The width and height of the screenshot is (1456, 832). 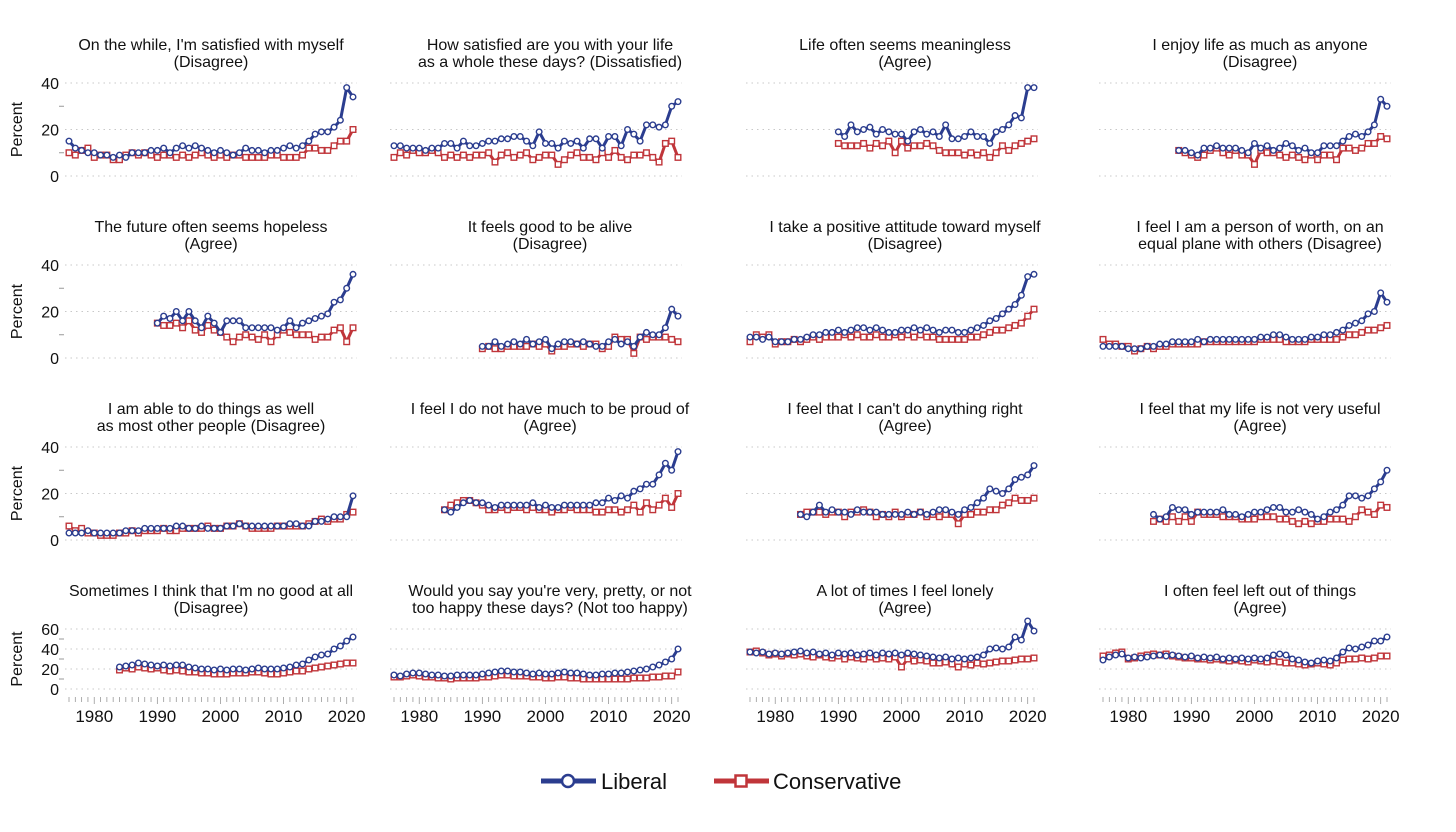 What do you see at coordinates (536, 289) in the screenshot?
I see `panel-6: It feels good to be alive (Disagree)` at bounding box center [536, 289].